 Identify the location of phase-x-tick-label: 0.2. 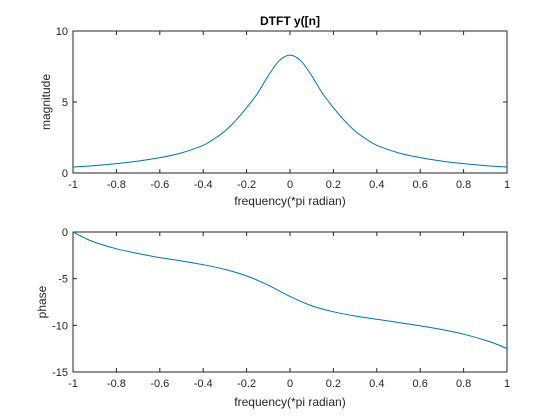
(333, 384).